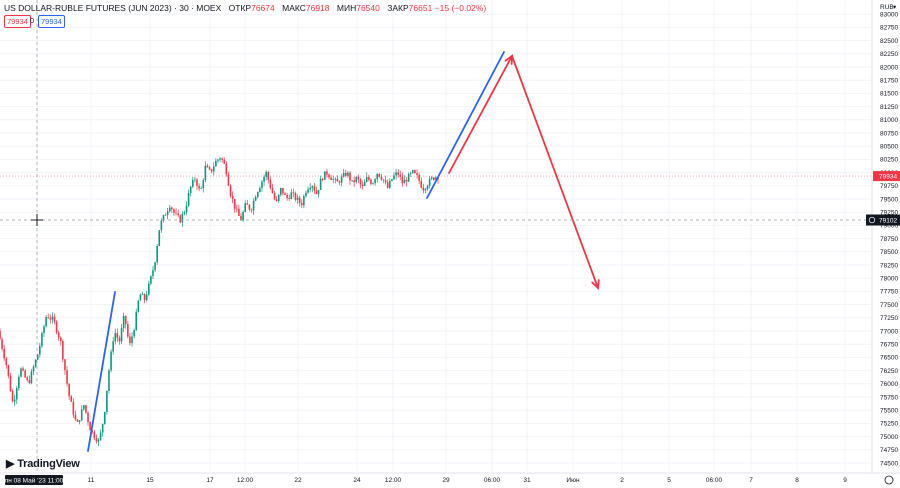 The width and height of the screenshot is (900, 488). I want to click on x-tick-label: 24, so click(357, 480).